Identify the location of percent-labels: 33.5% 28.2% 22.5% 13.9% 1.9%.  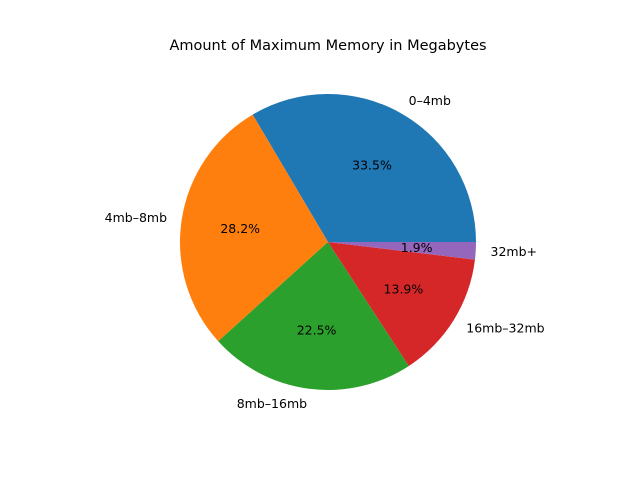
(326, 247).